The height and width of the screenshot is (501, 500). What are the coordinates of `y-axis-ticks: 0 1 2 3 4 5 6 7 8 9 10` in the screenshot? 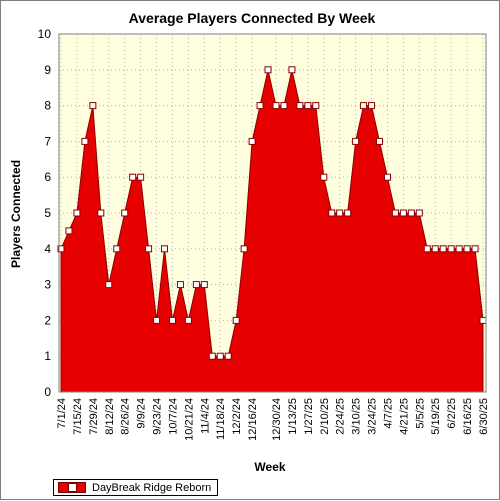 It's located at (45, 213).